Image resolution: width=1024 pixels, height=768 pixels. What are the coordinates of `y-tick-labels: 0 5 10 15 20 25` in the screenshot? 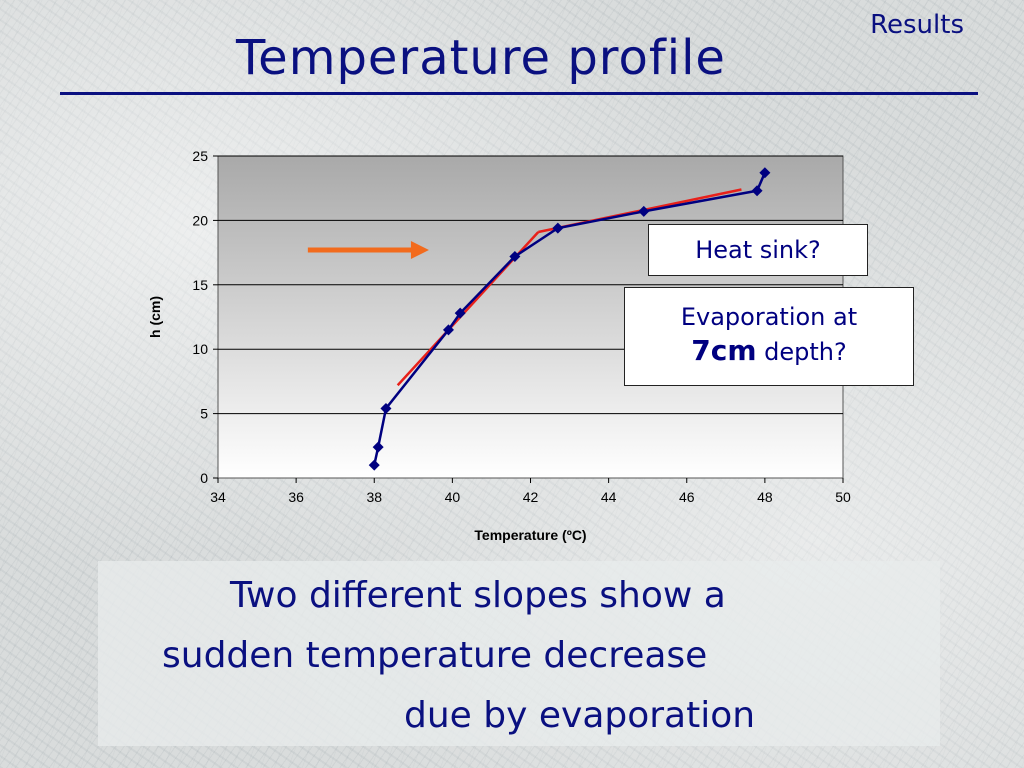 It's located at (205, 317).